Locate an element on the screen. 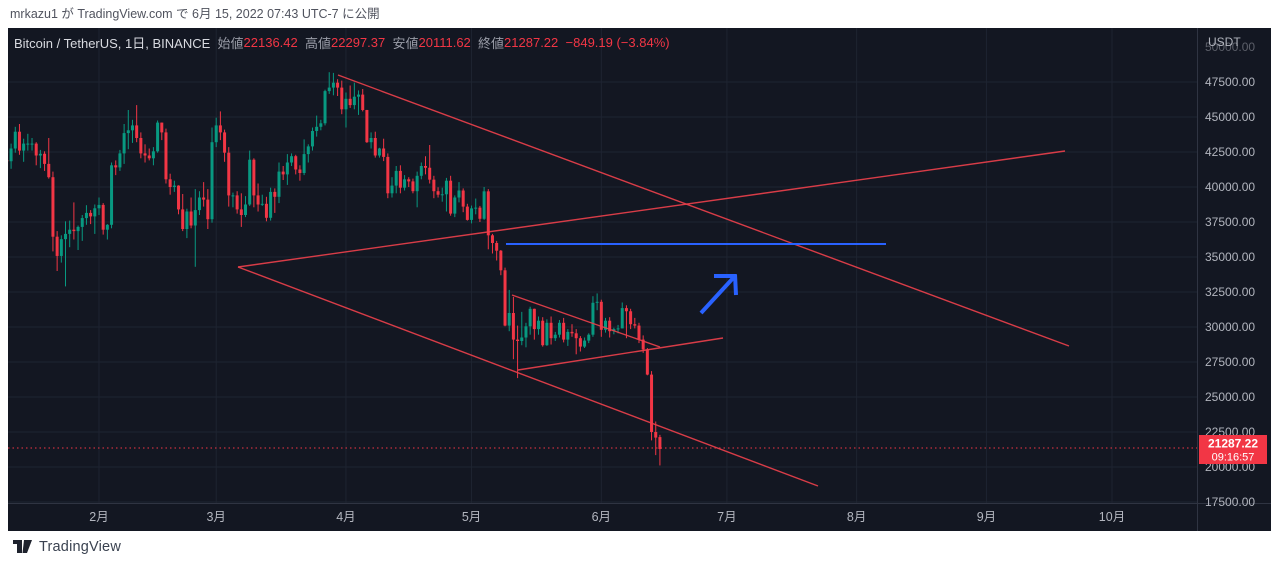 Image resolution: width=1280 pixels, height=565 pixels. close-value: 21287.22 is located at coordinates (531, 42).